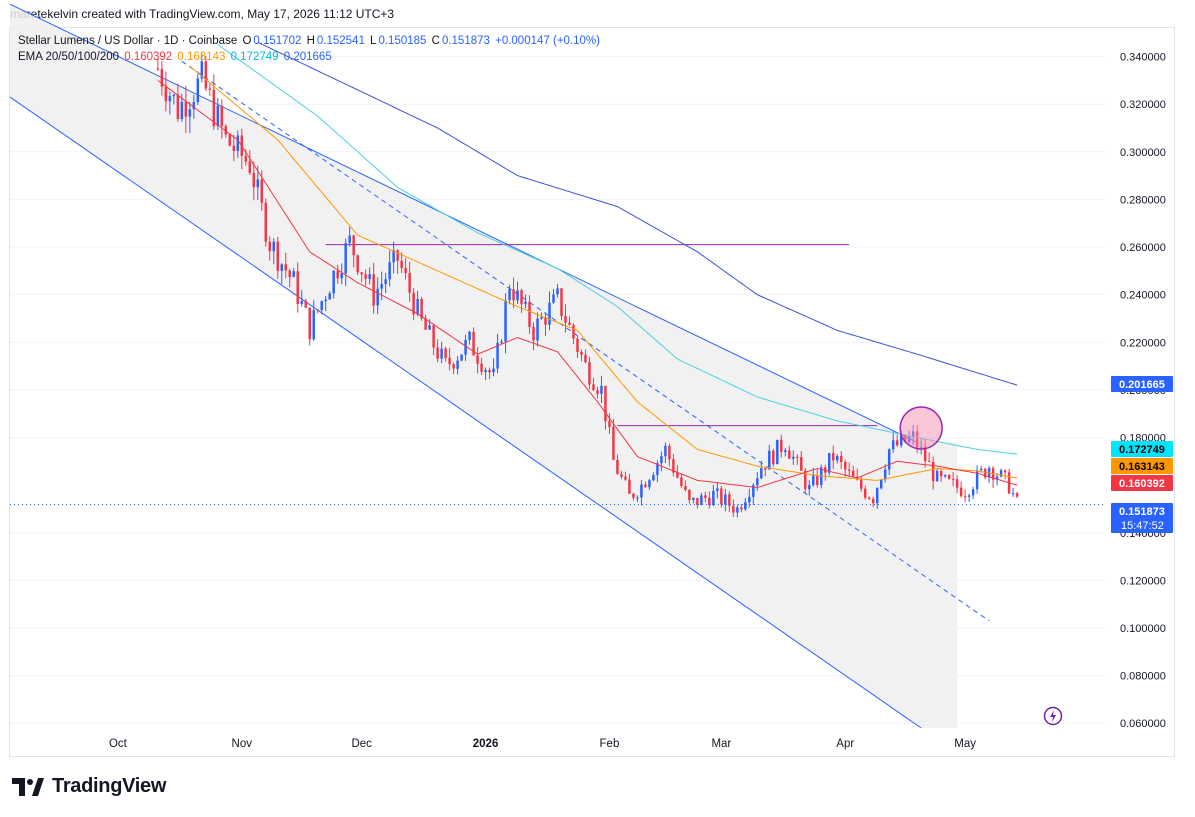  I want to click on legend-low: 0.150185, so click(402, 41).